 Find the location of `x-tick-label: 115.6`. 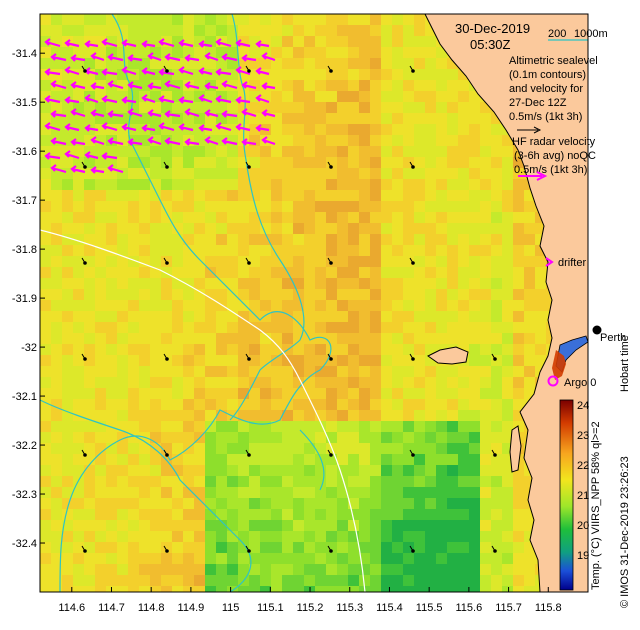

x-tick-label: 115.6 is located at coordinates (469, 608).